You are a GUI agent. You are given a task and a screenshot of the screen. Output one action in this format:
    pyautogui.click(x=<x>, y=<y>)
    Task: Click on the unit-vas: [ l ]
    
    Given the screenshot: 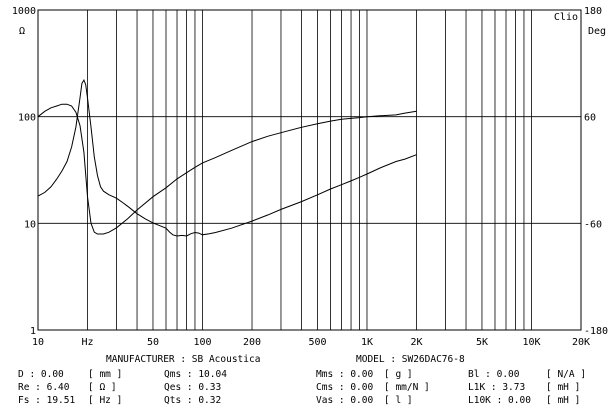 What is the action you would take?
    pyautogui.click(x=398, y=400)
    